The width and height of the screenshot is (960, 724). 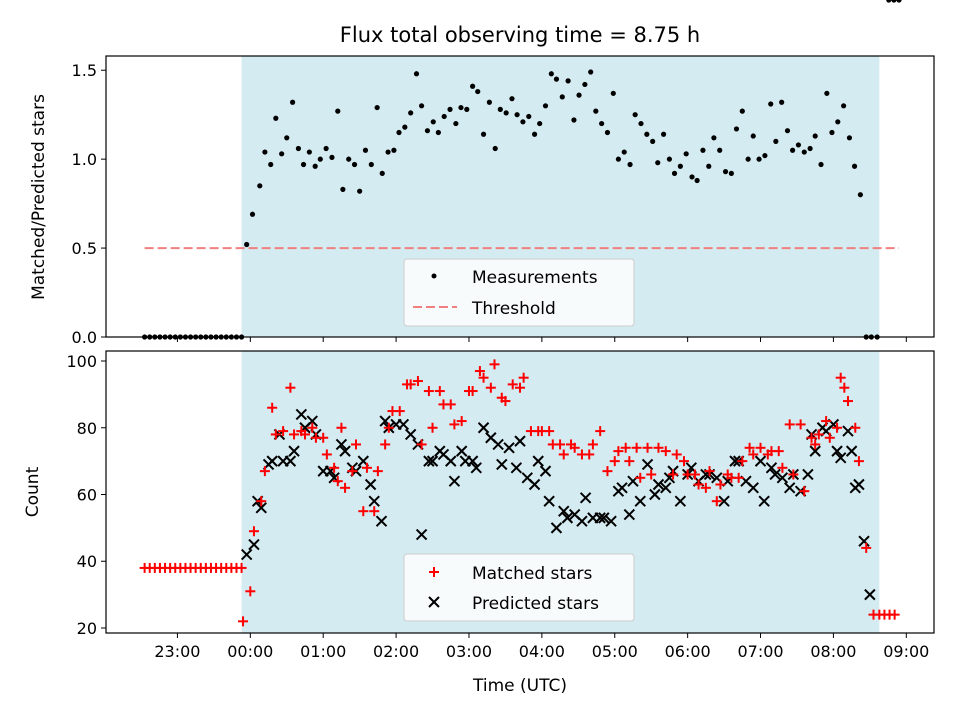 I want to click on x-tick-label: 00:00, so click(x=250, y=651).